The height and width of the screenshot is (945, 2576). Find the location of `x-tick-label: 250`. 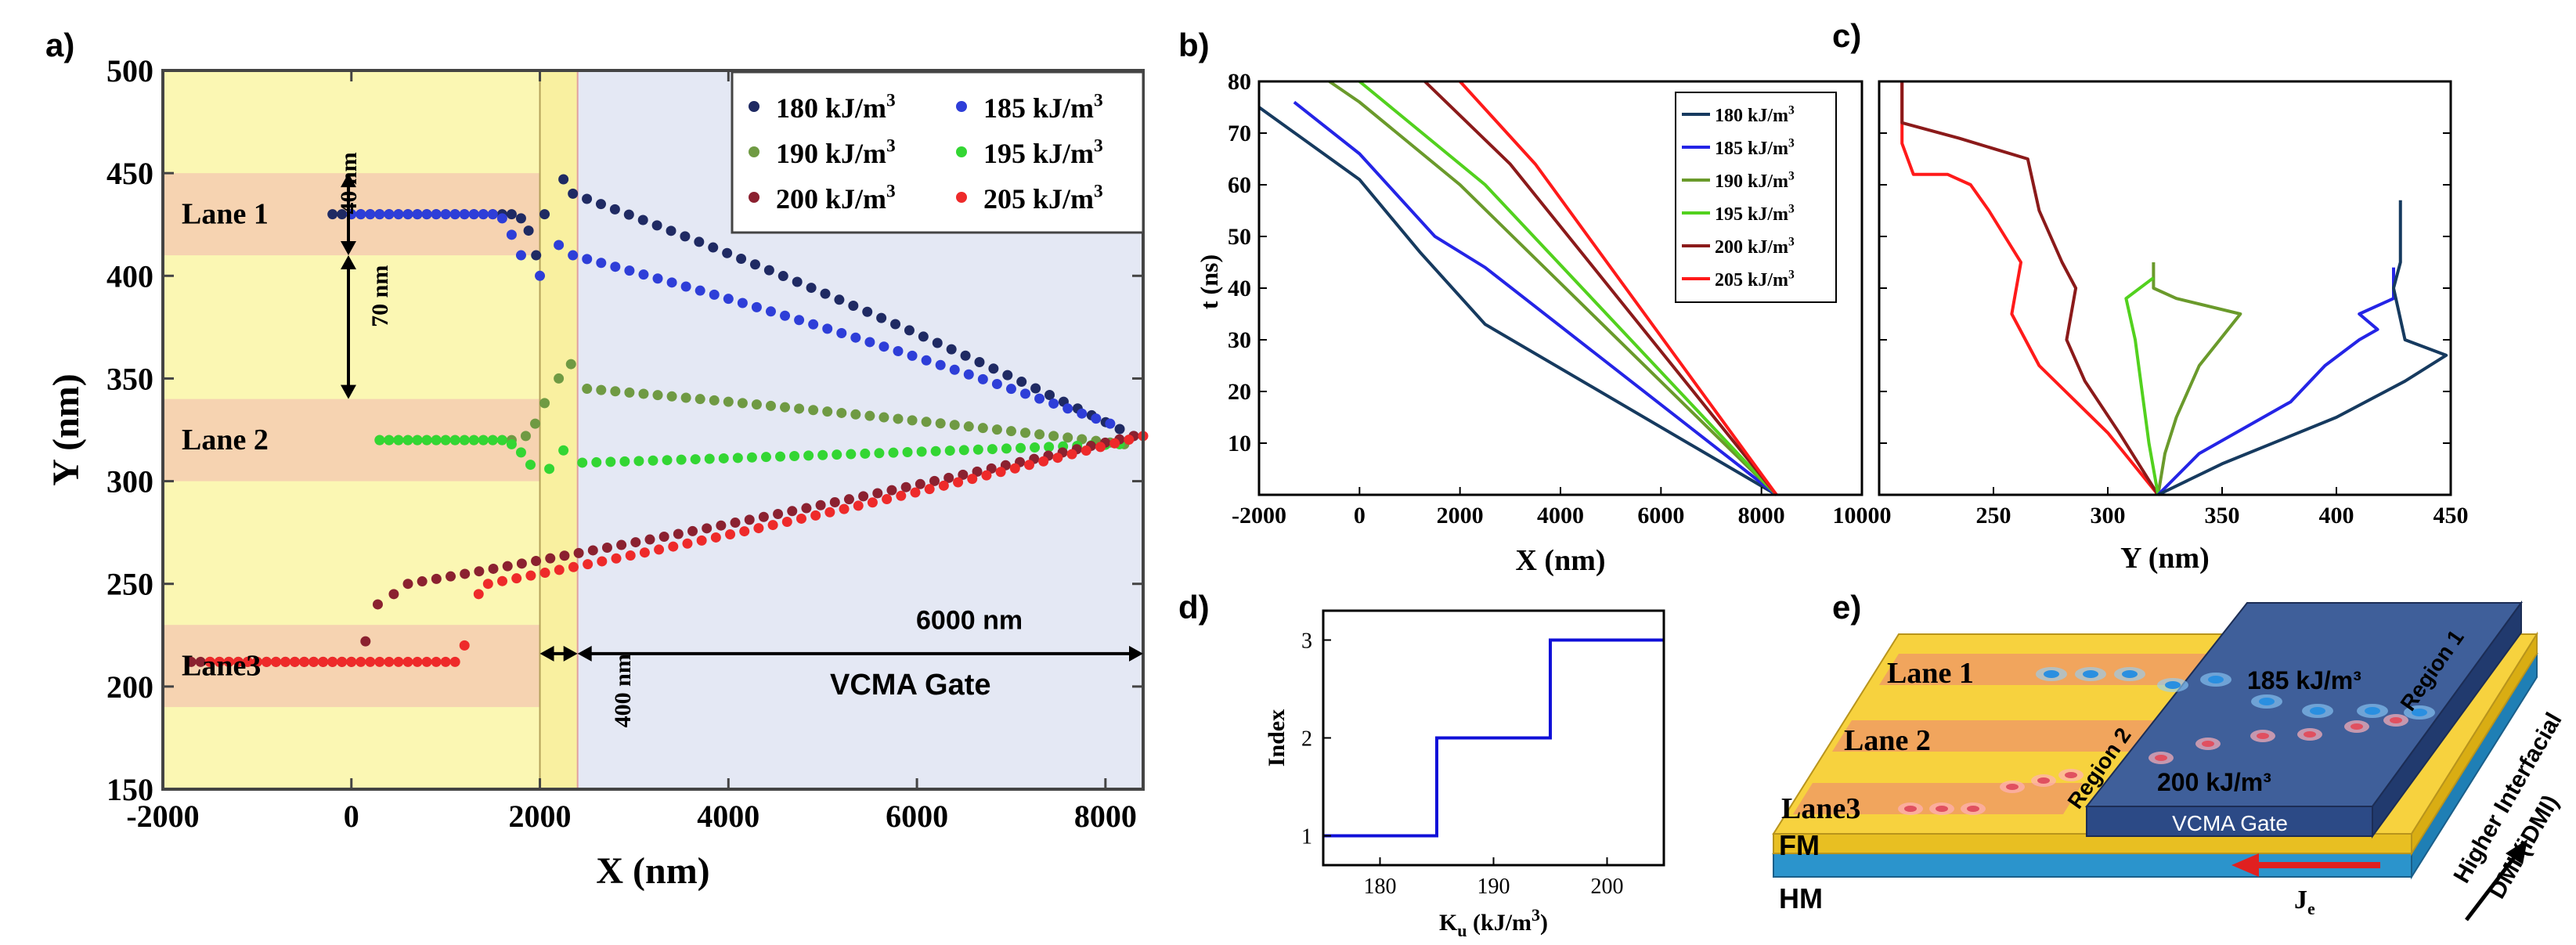

x-tick-label: 250 is located at coordinates (1993, 515).